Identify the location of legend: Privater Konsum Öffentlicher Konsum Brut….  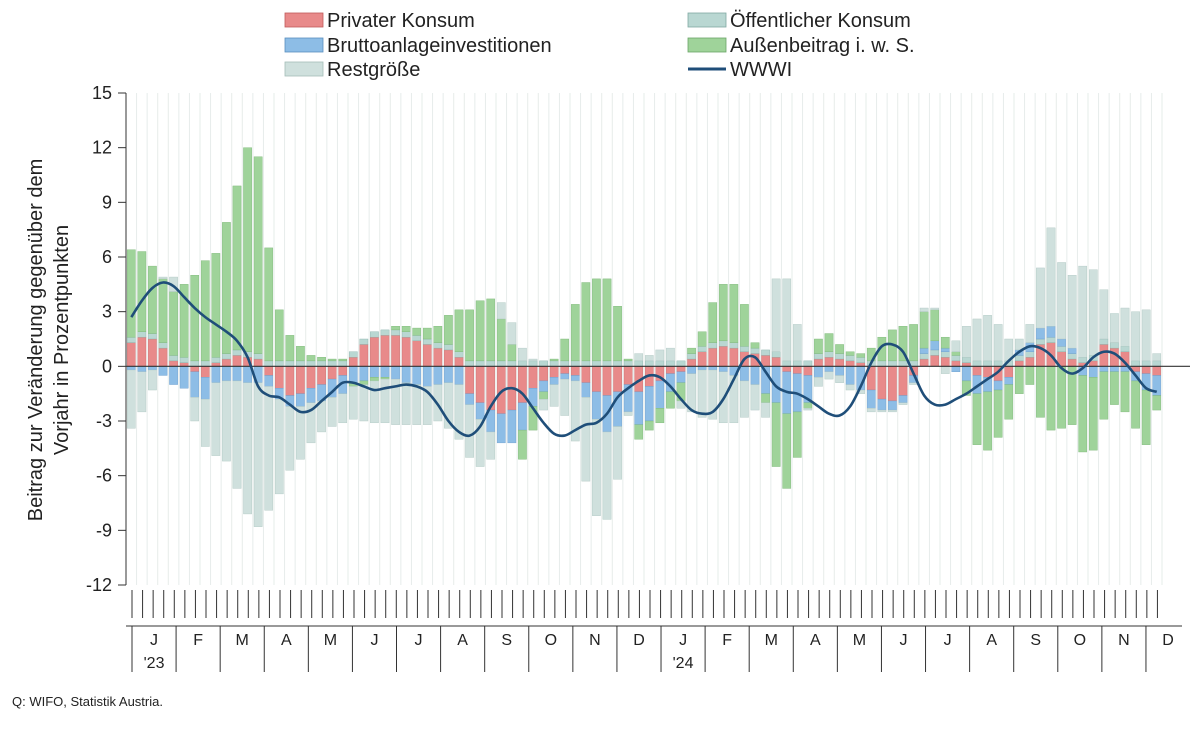
(599, 45).